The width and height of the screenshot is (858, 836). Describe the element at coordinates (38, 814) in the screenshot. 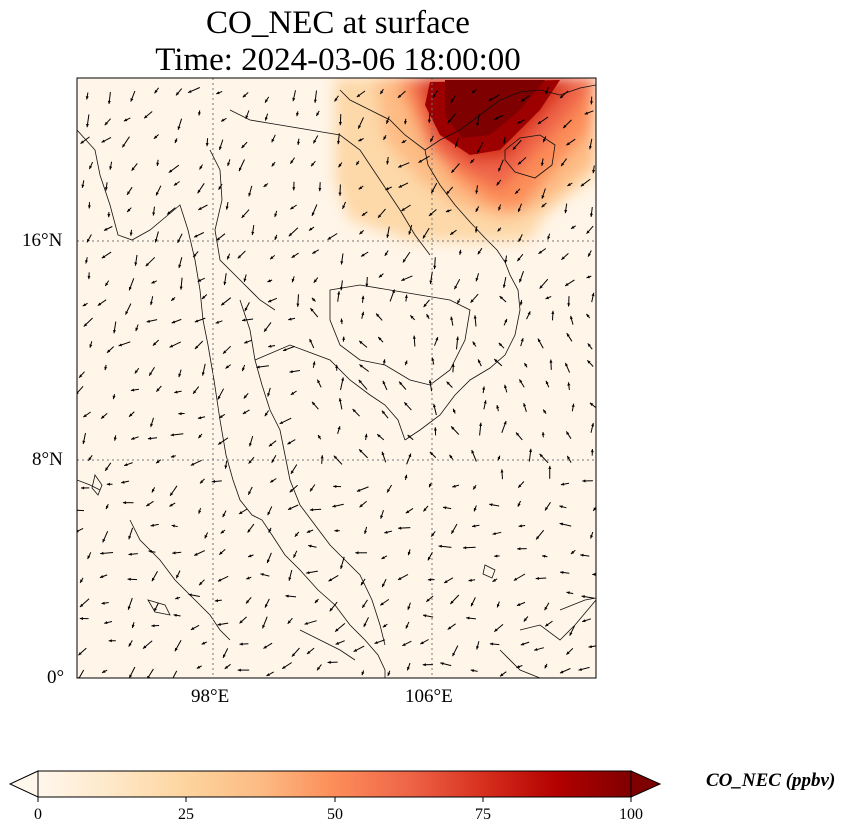

I see `colorbar-tick-0: 0` at that location.